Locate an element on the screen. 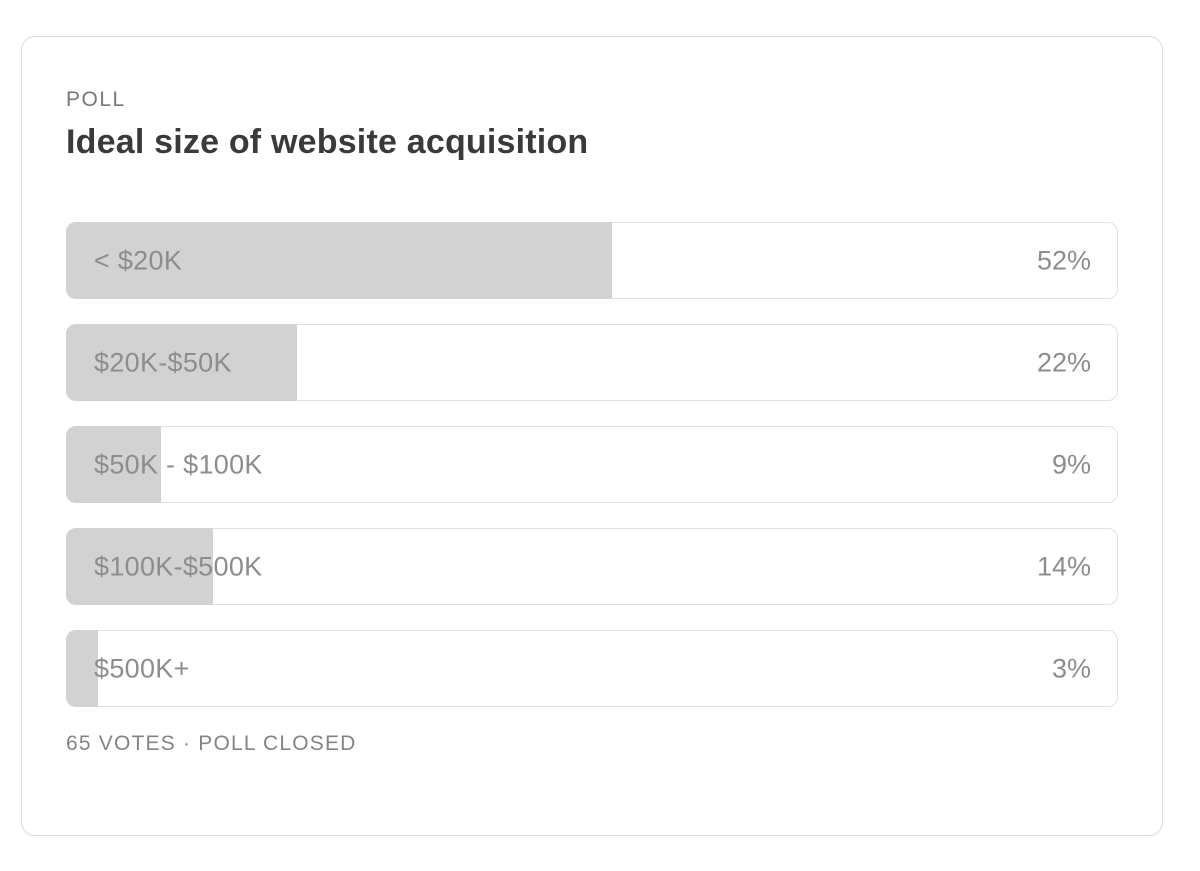 This screenshot has width=1200, height=871. poll-option-percent: 14% is located at coordinates (1063, 566).